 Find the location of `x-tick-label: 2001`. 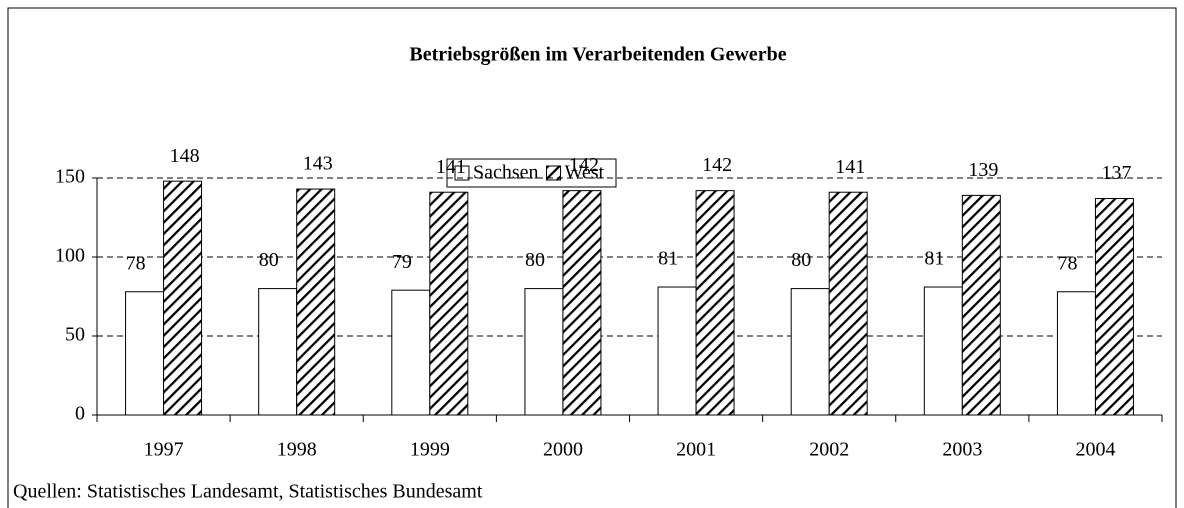

x-tick-label: 2001 is located at coordinates (696, 450).